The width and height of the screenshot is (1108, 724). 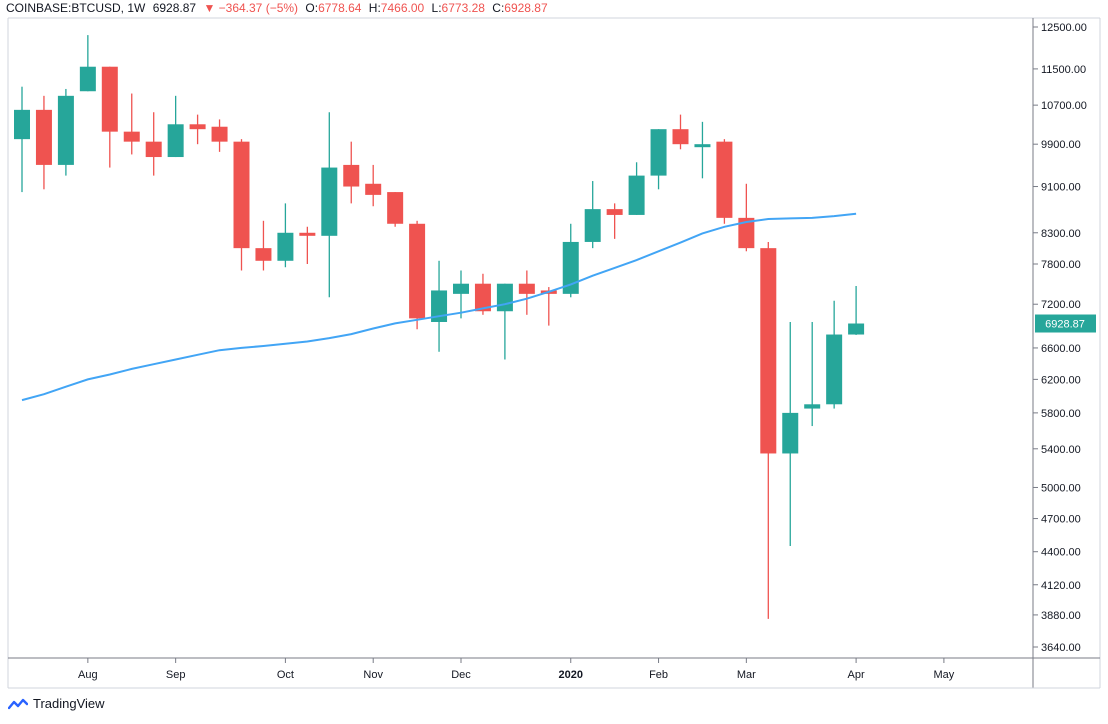 What do you see at coordinates (1061, 648) in the screenshot?
I see `y-tick-label: 3640.00` at bounding box center [1061, 648].